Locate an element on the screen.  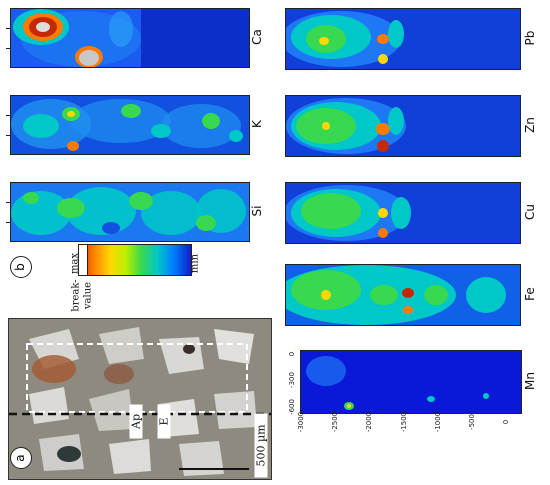
map-ca is located at coordinates (130, 38).